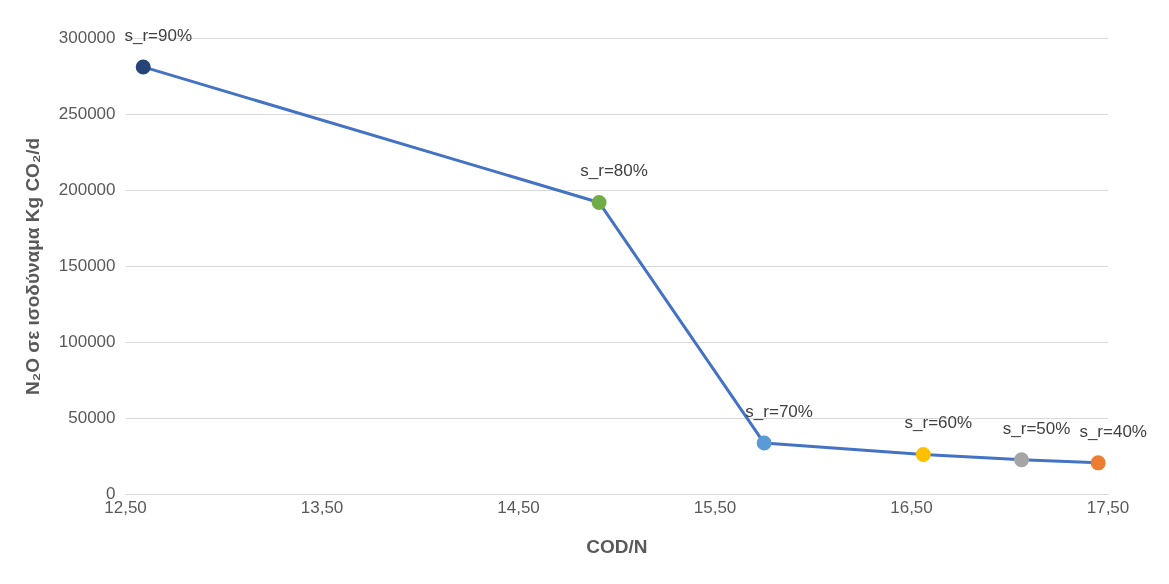  I want to click on y-tick-label: 100000, so click(87, 342).